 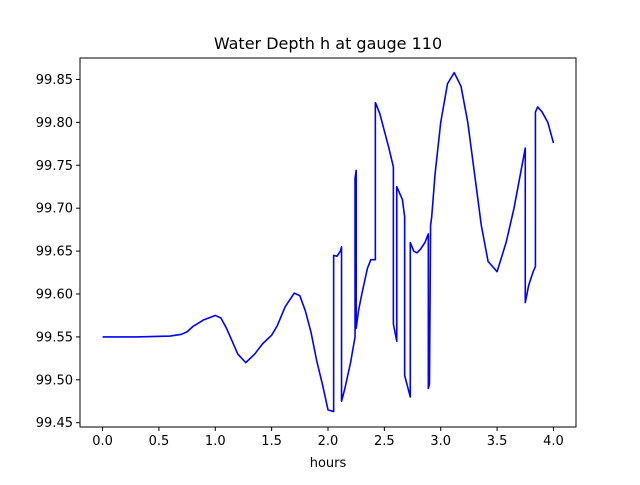 What do you see at coordinates (384, 441) in the screenshot?
I see `x-tick-label: 2.5` at bounding box center [384, 441].